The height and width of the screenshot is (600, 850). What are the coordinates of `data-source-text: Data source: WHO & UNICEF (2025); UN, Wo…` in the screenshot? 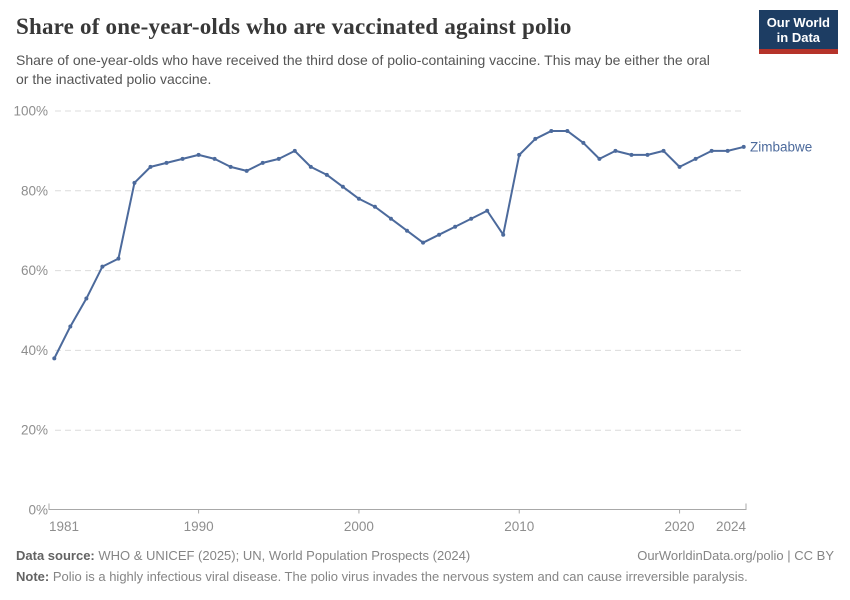 It's located at (243, 555).